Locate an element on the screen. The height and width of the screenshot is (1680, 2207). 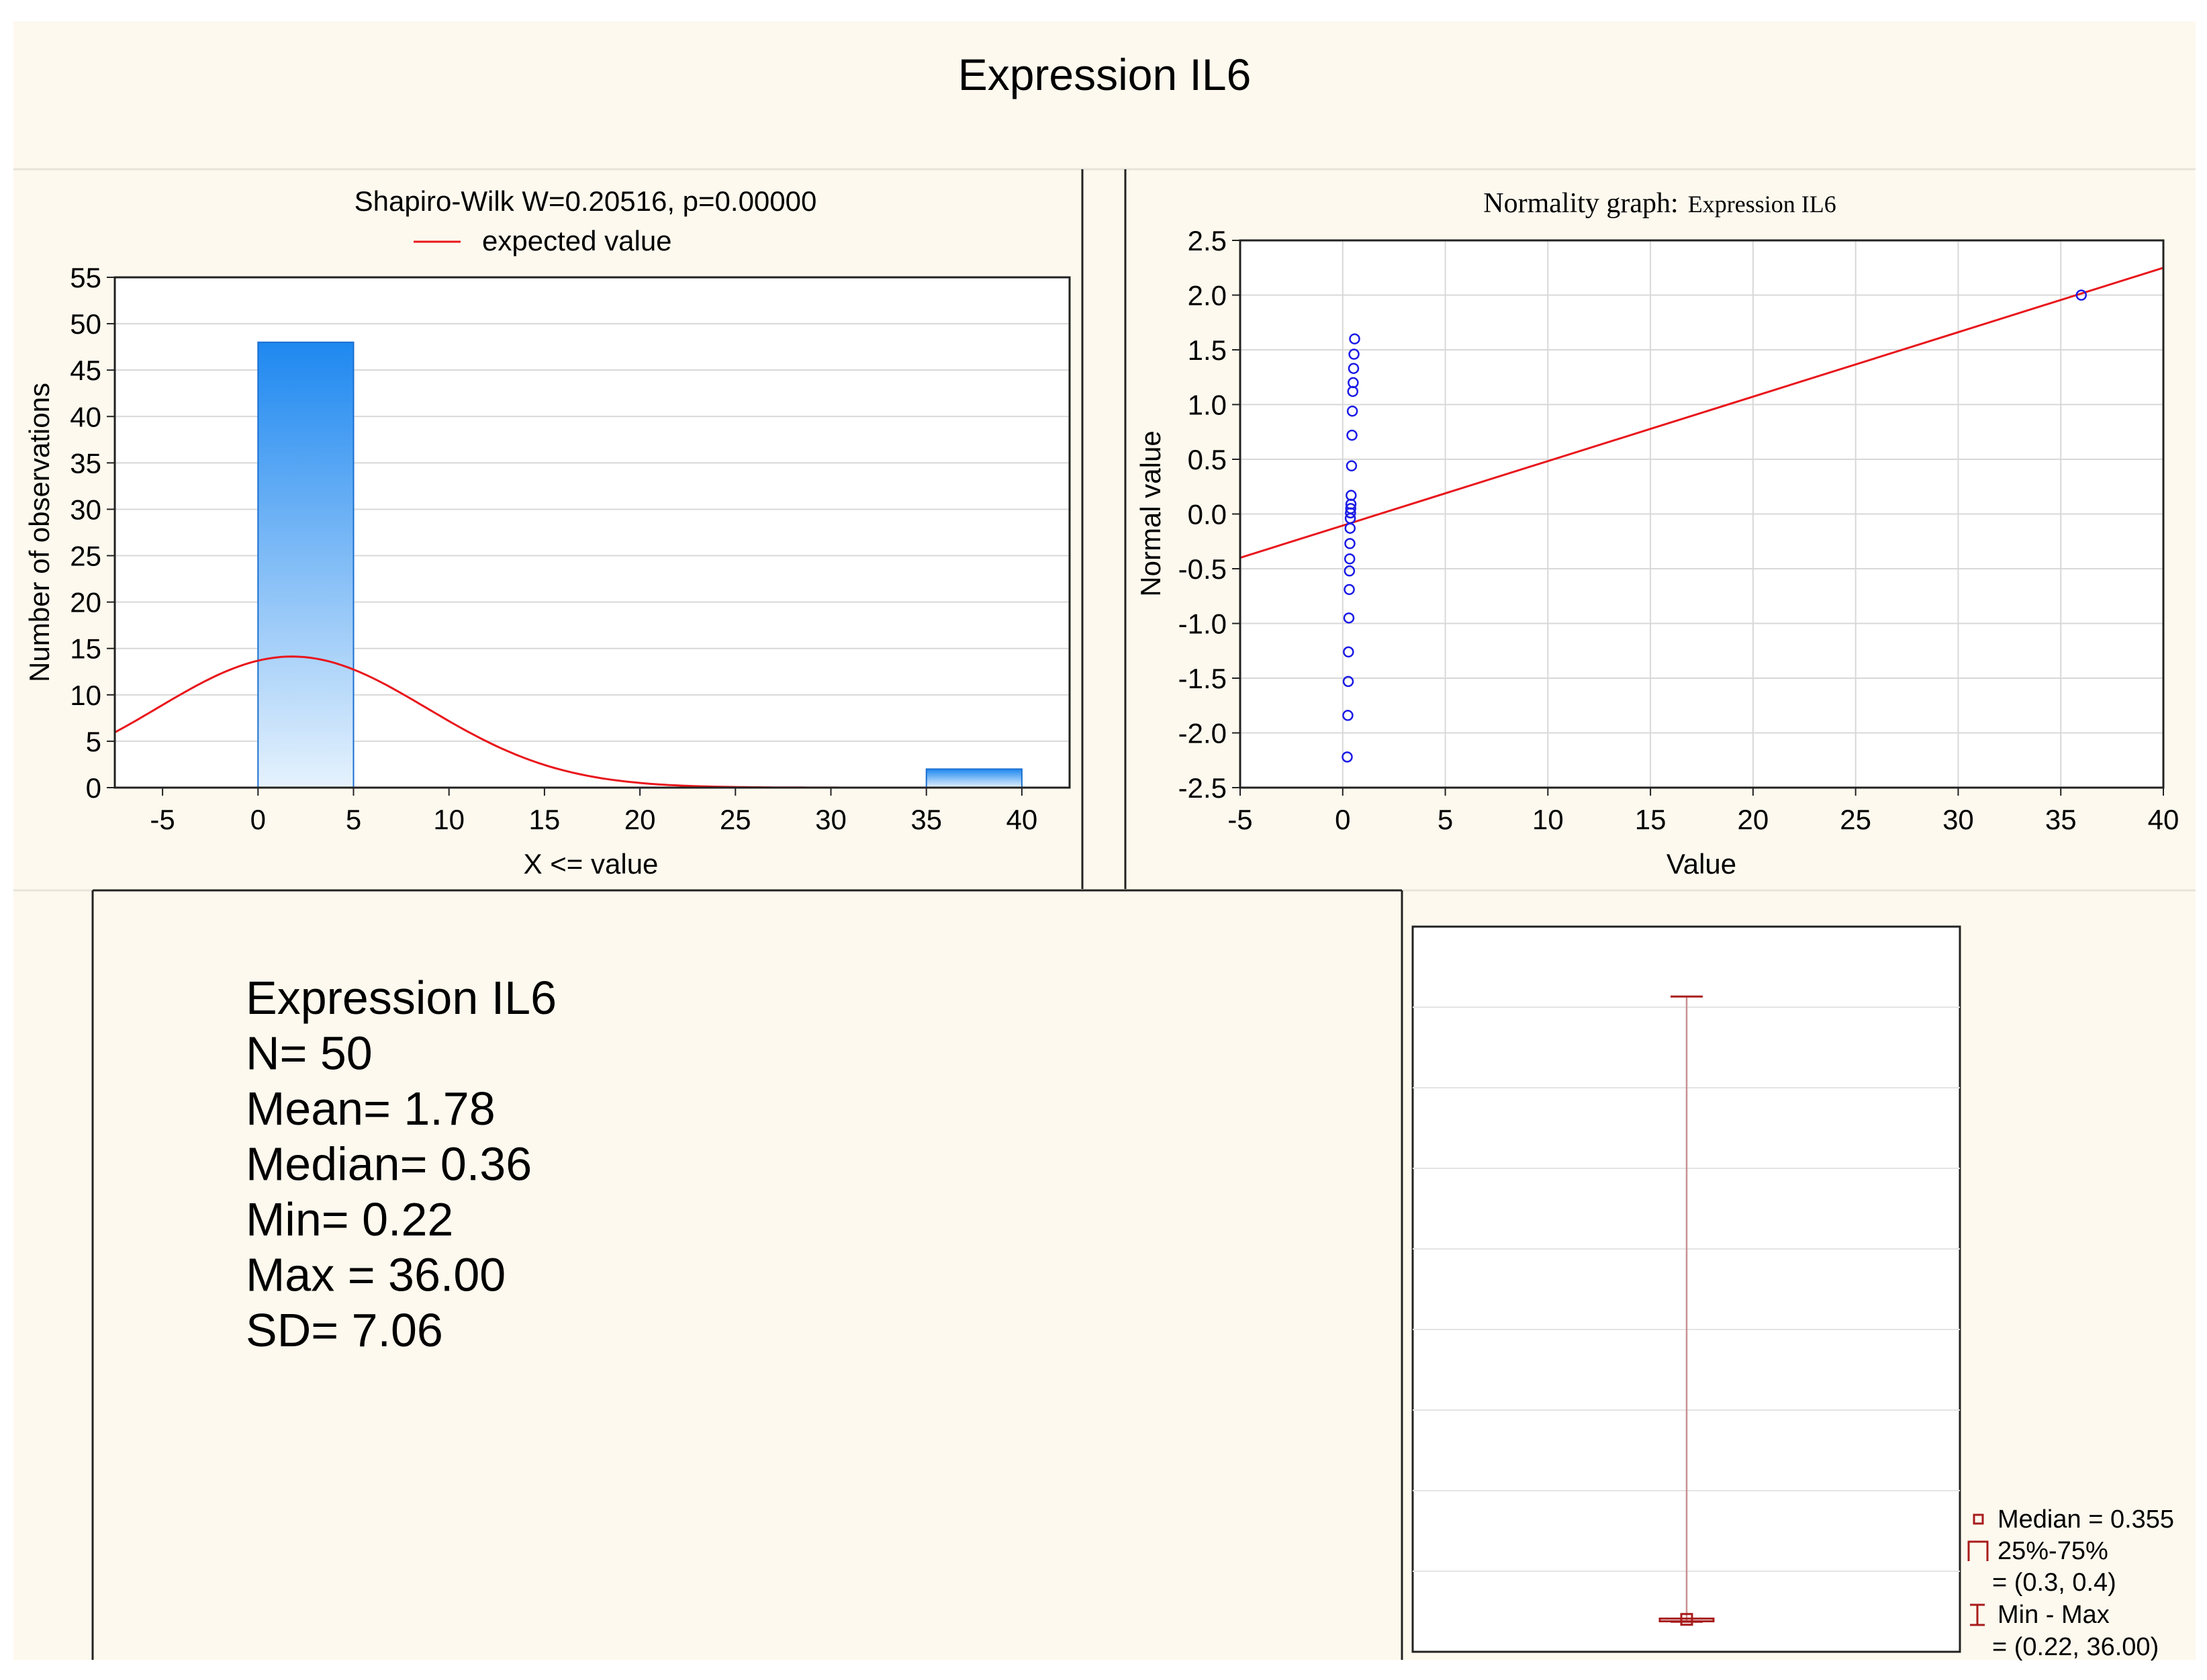
normality-x-tick-label: 15 is located at coordinates (1650, 819).